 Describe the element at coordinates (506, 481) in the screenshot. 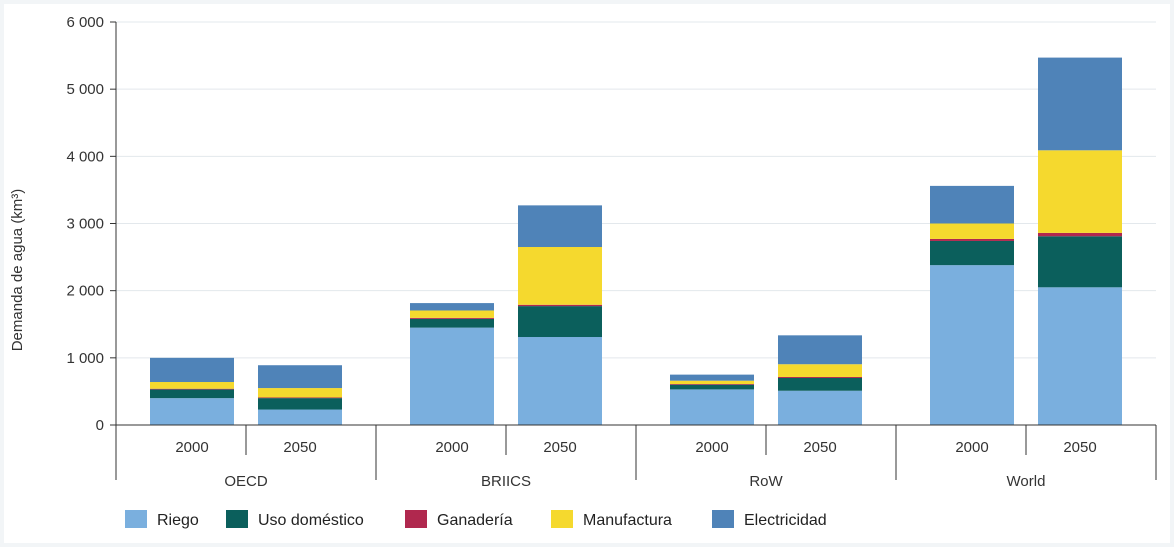

I see `x-group-label: BRIICS` at that location.